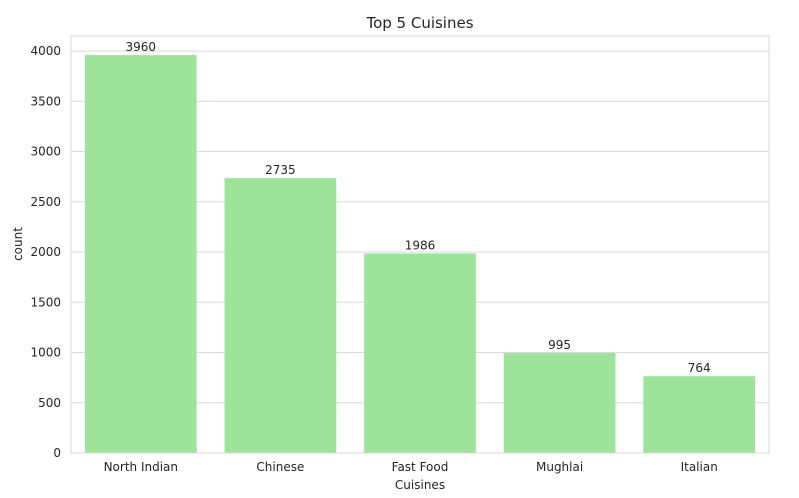 The height and width of the screenshot is (498, 799). What do you see at coordinates (559, 345) in the screenshot?
I see `bar-value-label: 995` at bounding box center [559, 345].